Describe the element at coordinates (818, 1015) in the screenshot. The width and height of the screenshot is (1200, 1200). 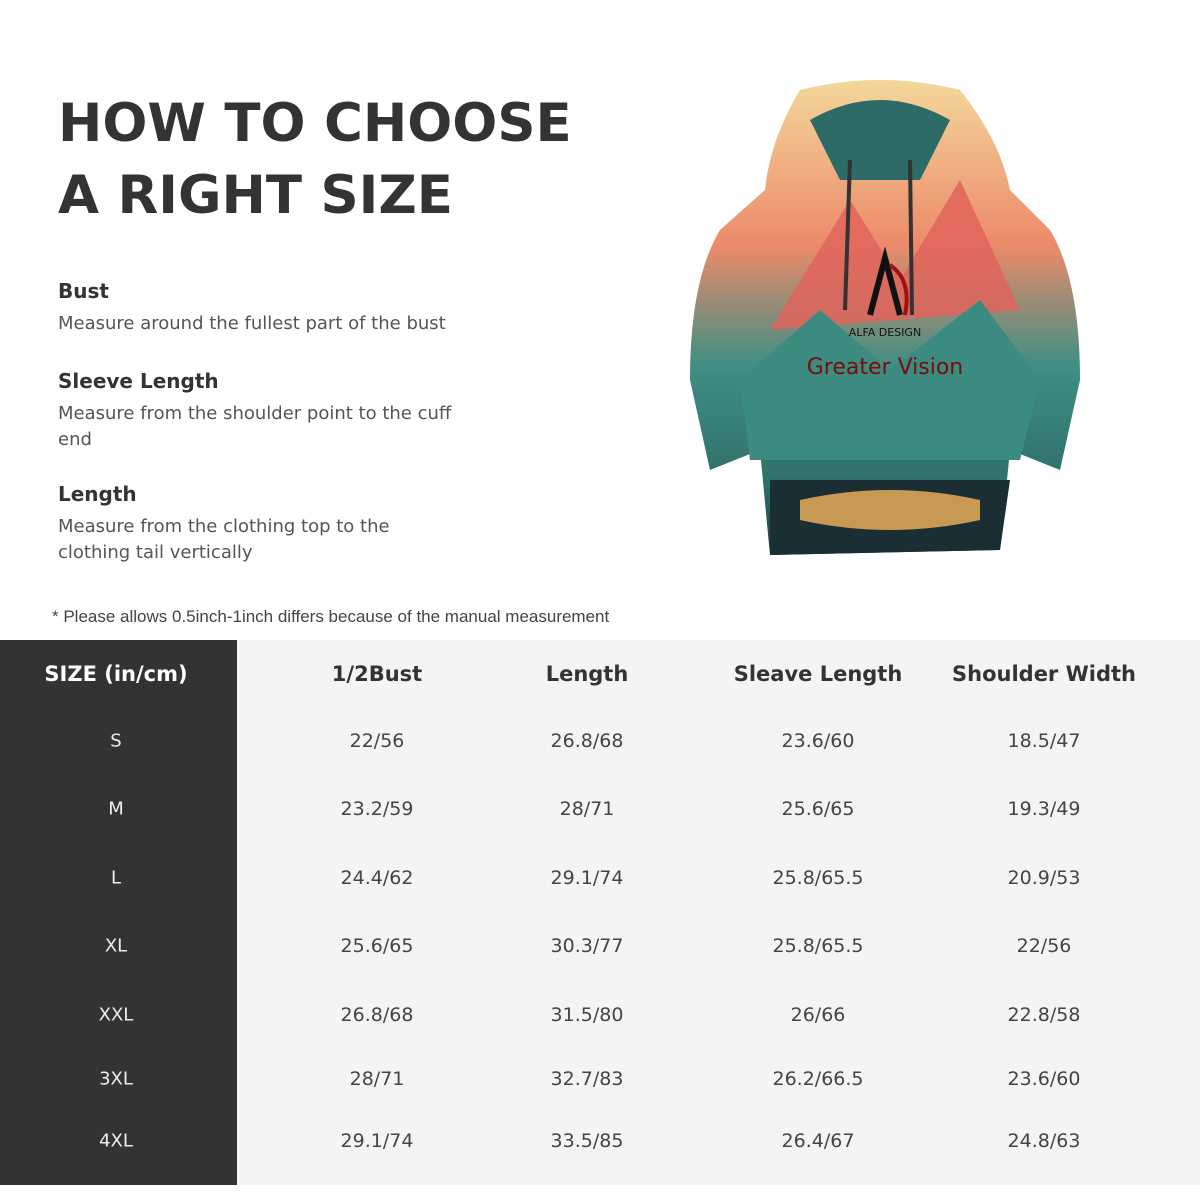
I see `table-cell: 26/66` at that location.